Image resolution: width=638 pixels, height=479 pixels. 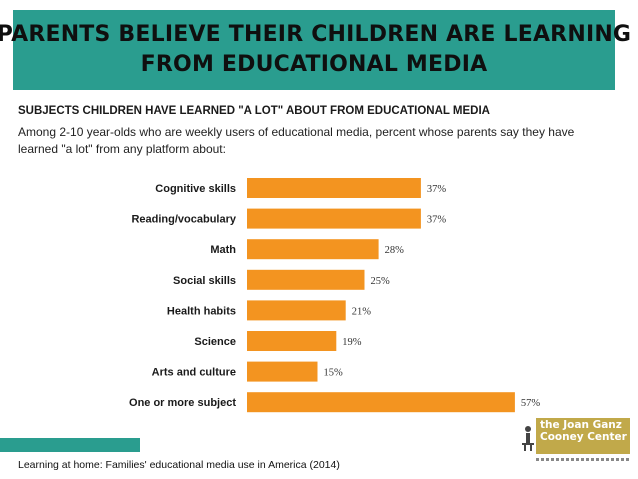 What do you see at coordinates (194, 373) in the screenshot?
I see `category-label: Arts and culture` at bounding box center [194, 373].